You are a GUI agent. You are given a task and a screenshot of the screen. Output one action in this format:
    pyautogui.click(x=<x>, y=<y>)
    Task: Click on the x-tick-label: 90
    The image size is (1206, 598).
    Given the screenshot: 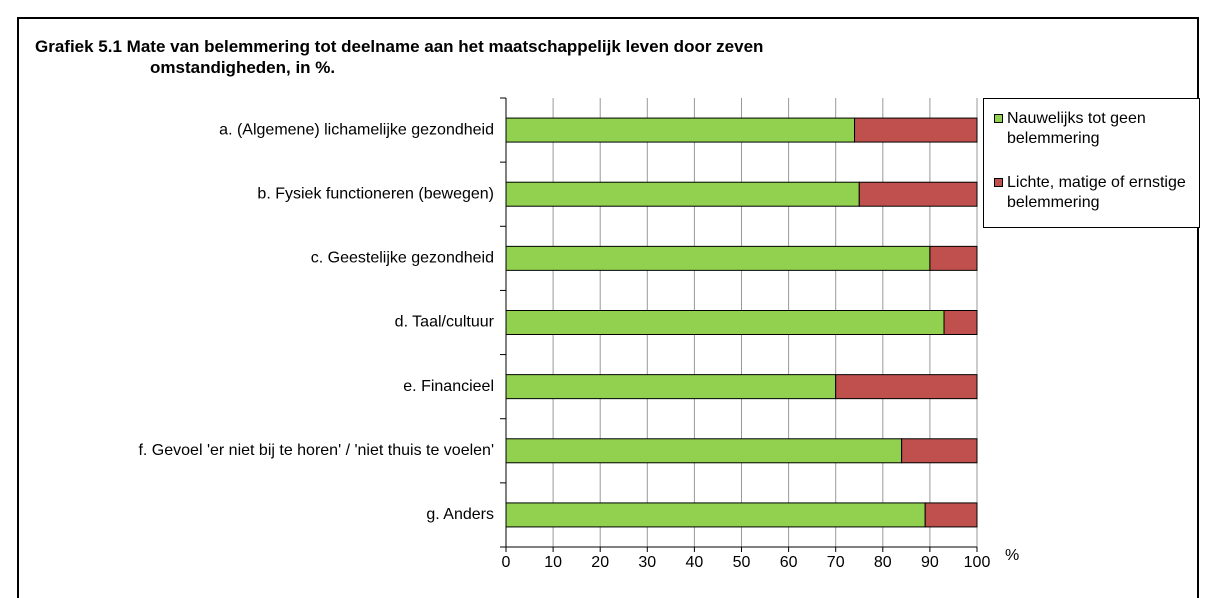 What is the action you would take?
    pyautogui.click(x=930, y=562)
    